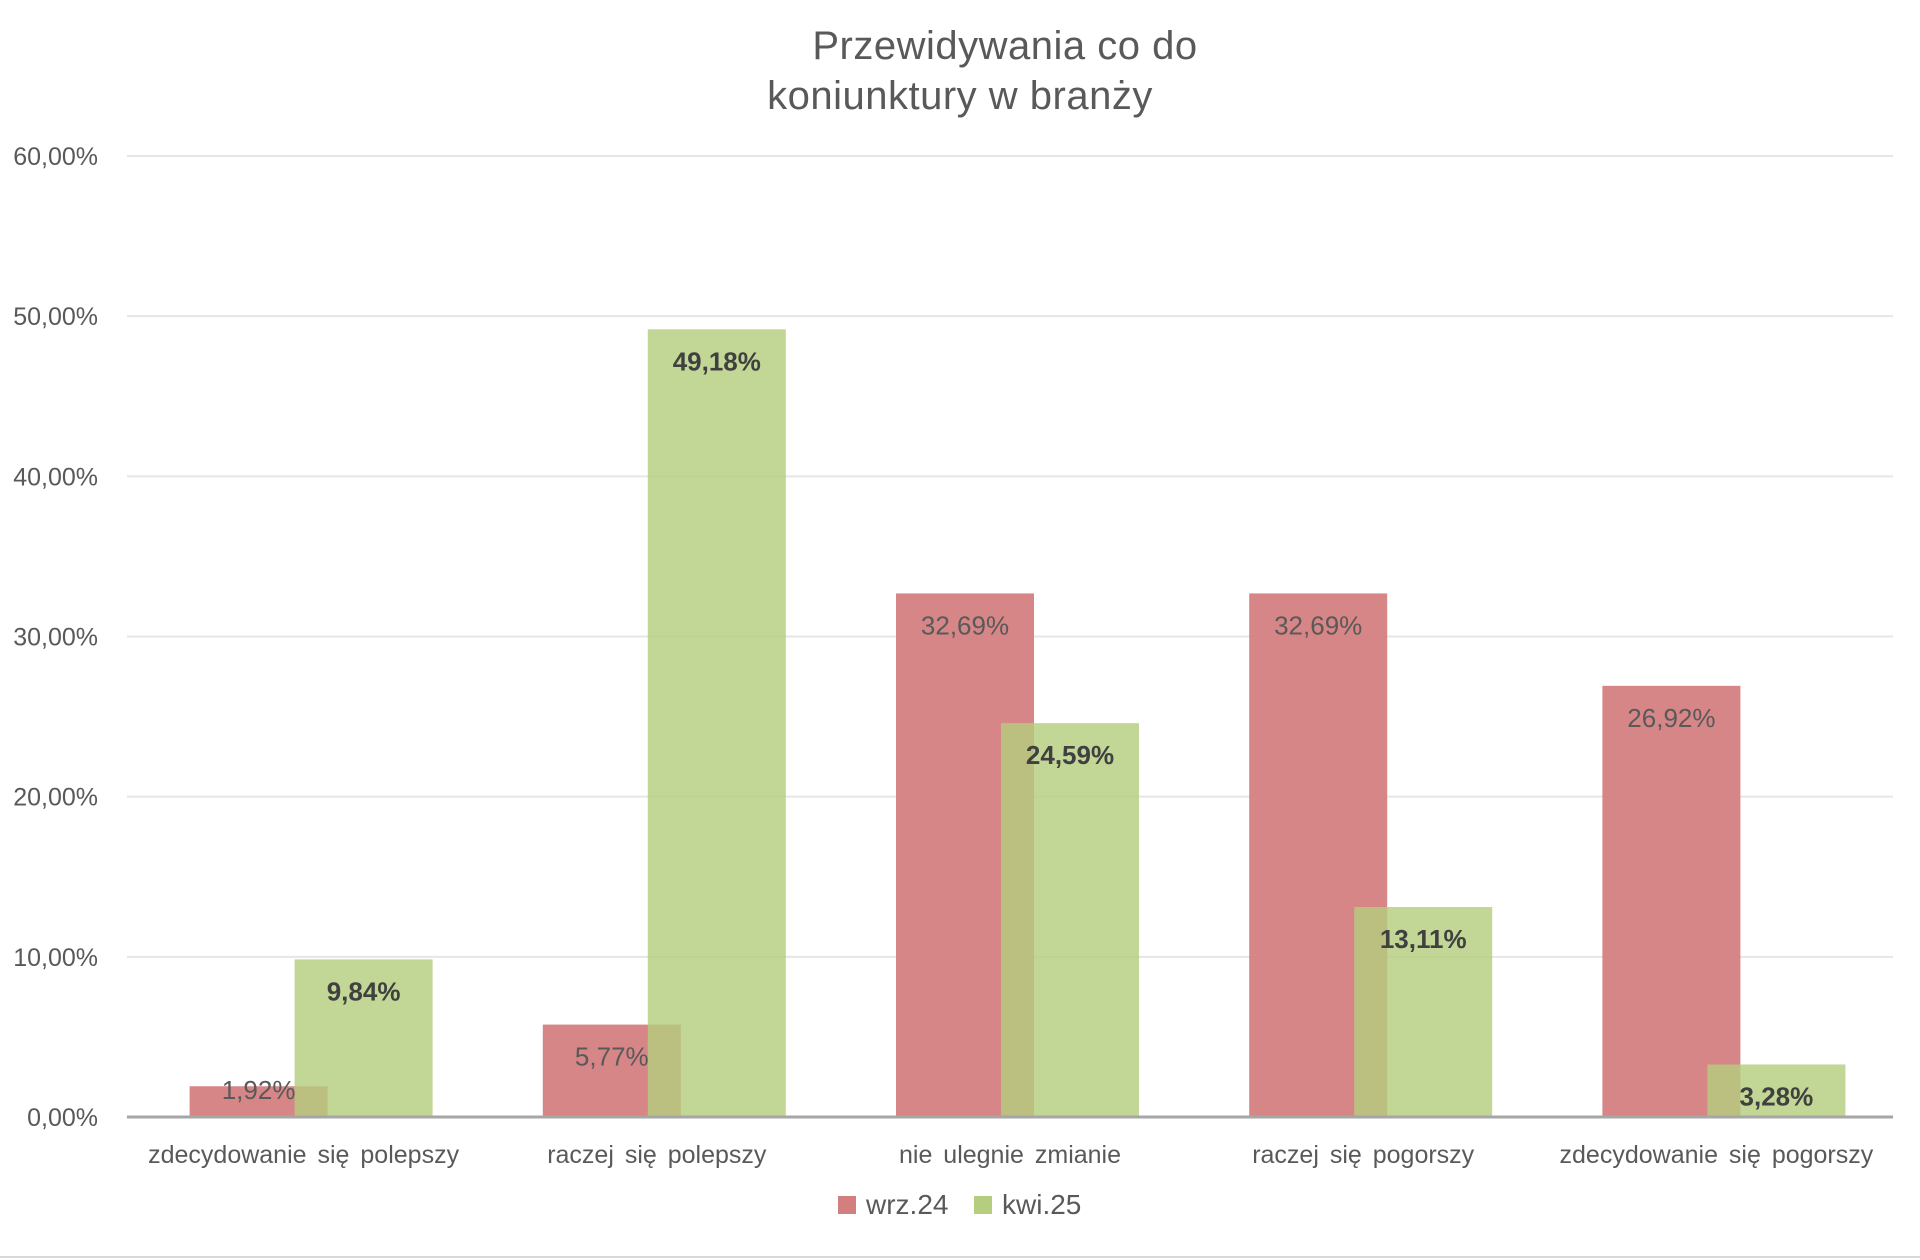 Image resolution: width=1920 pixels, height=1260 pixels. What do you see at coordinates (1777, 1096) in the screenshot?
I see `data-label: 3,28%` at bounding box center [1777, 1096].